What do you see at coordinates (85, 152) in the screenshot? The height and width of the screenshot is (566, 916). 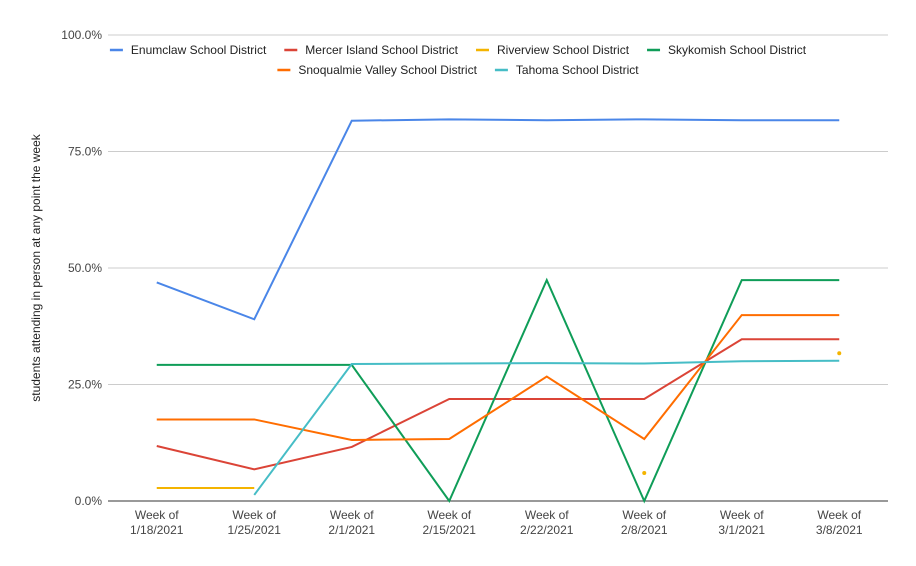 I see `y-tick-label: 75.0%` at bounding box center [85, 152].